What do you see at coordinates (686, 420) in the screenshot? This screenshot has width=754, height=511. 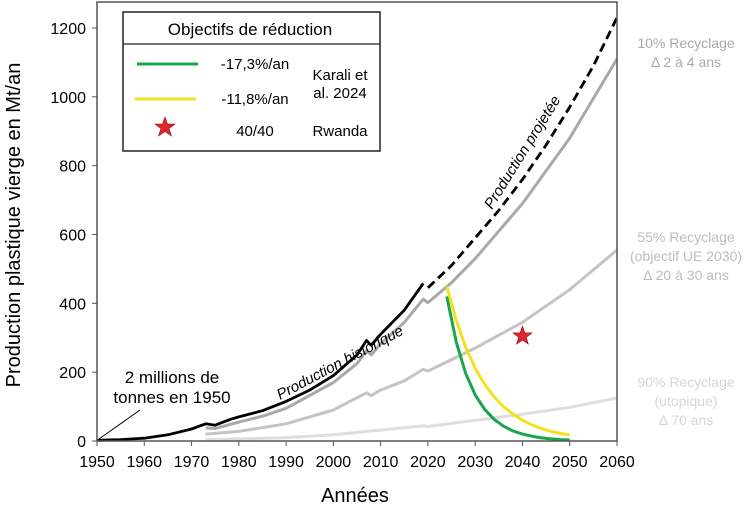 I see `recycling-label-2: Δ 70 ans` at bounding box center [686, 420].